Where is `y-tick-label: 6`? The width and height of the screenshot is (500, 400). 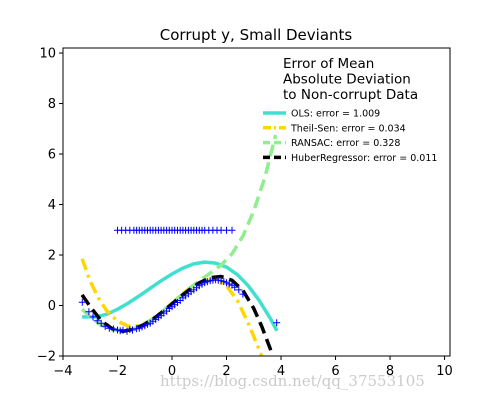
y-tick-label: 6 is located at coordinates (52, 155).